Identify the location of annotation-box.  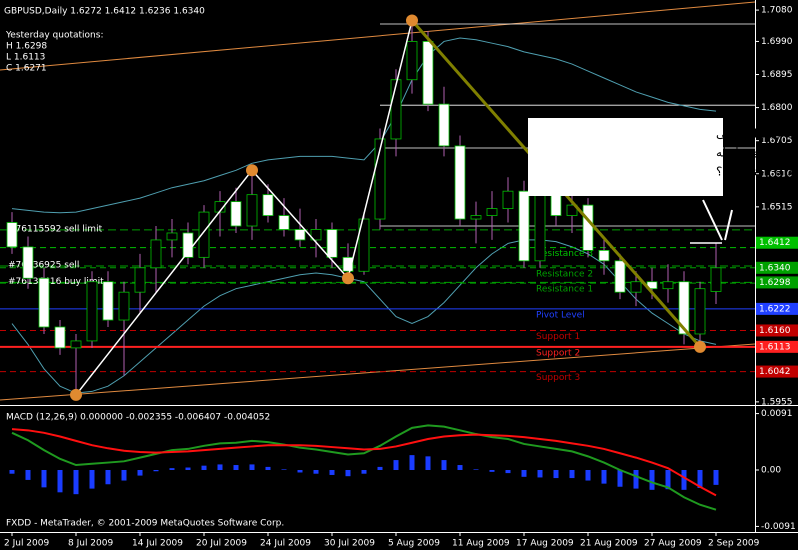
(625, 157).